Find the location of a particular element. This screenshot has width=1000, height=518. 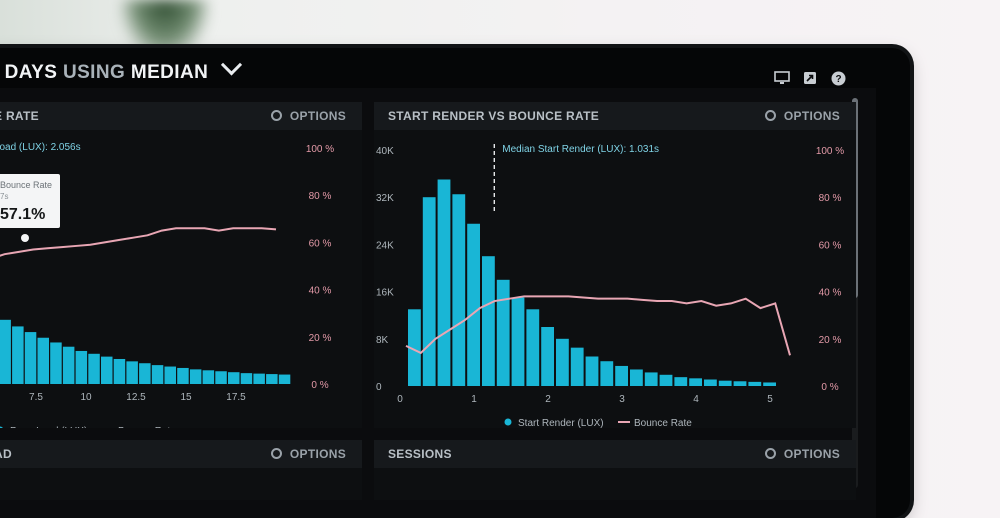

panel-header: START RENDER VS BOUNCE RATE OPTIONS is located at coordinates (615, 116).